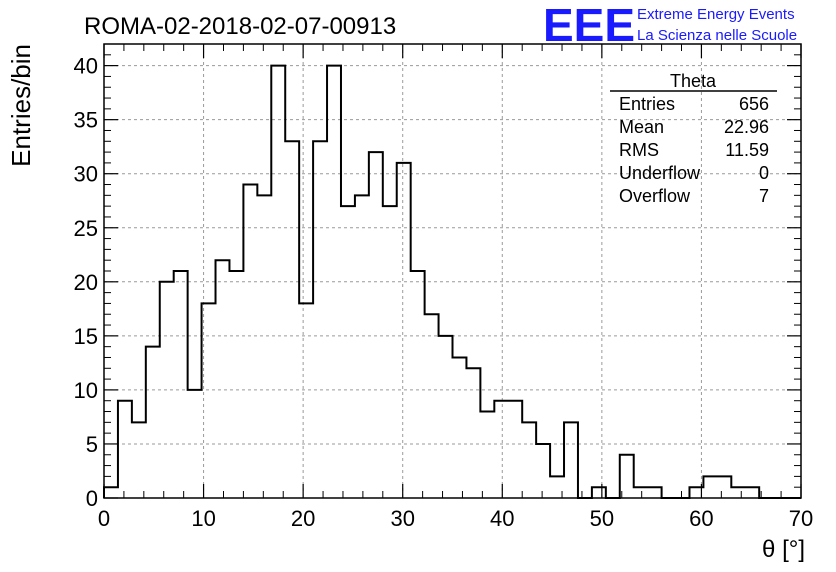  I want to click on x-tick-label: 0, so click(104, 518).